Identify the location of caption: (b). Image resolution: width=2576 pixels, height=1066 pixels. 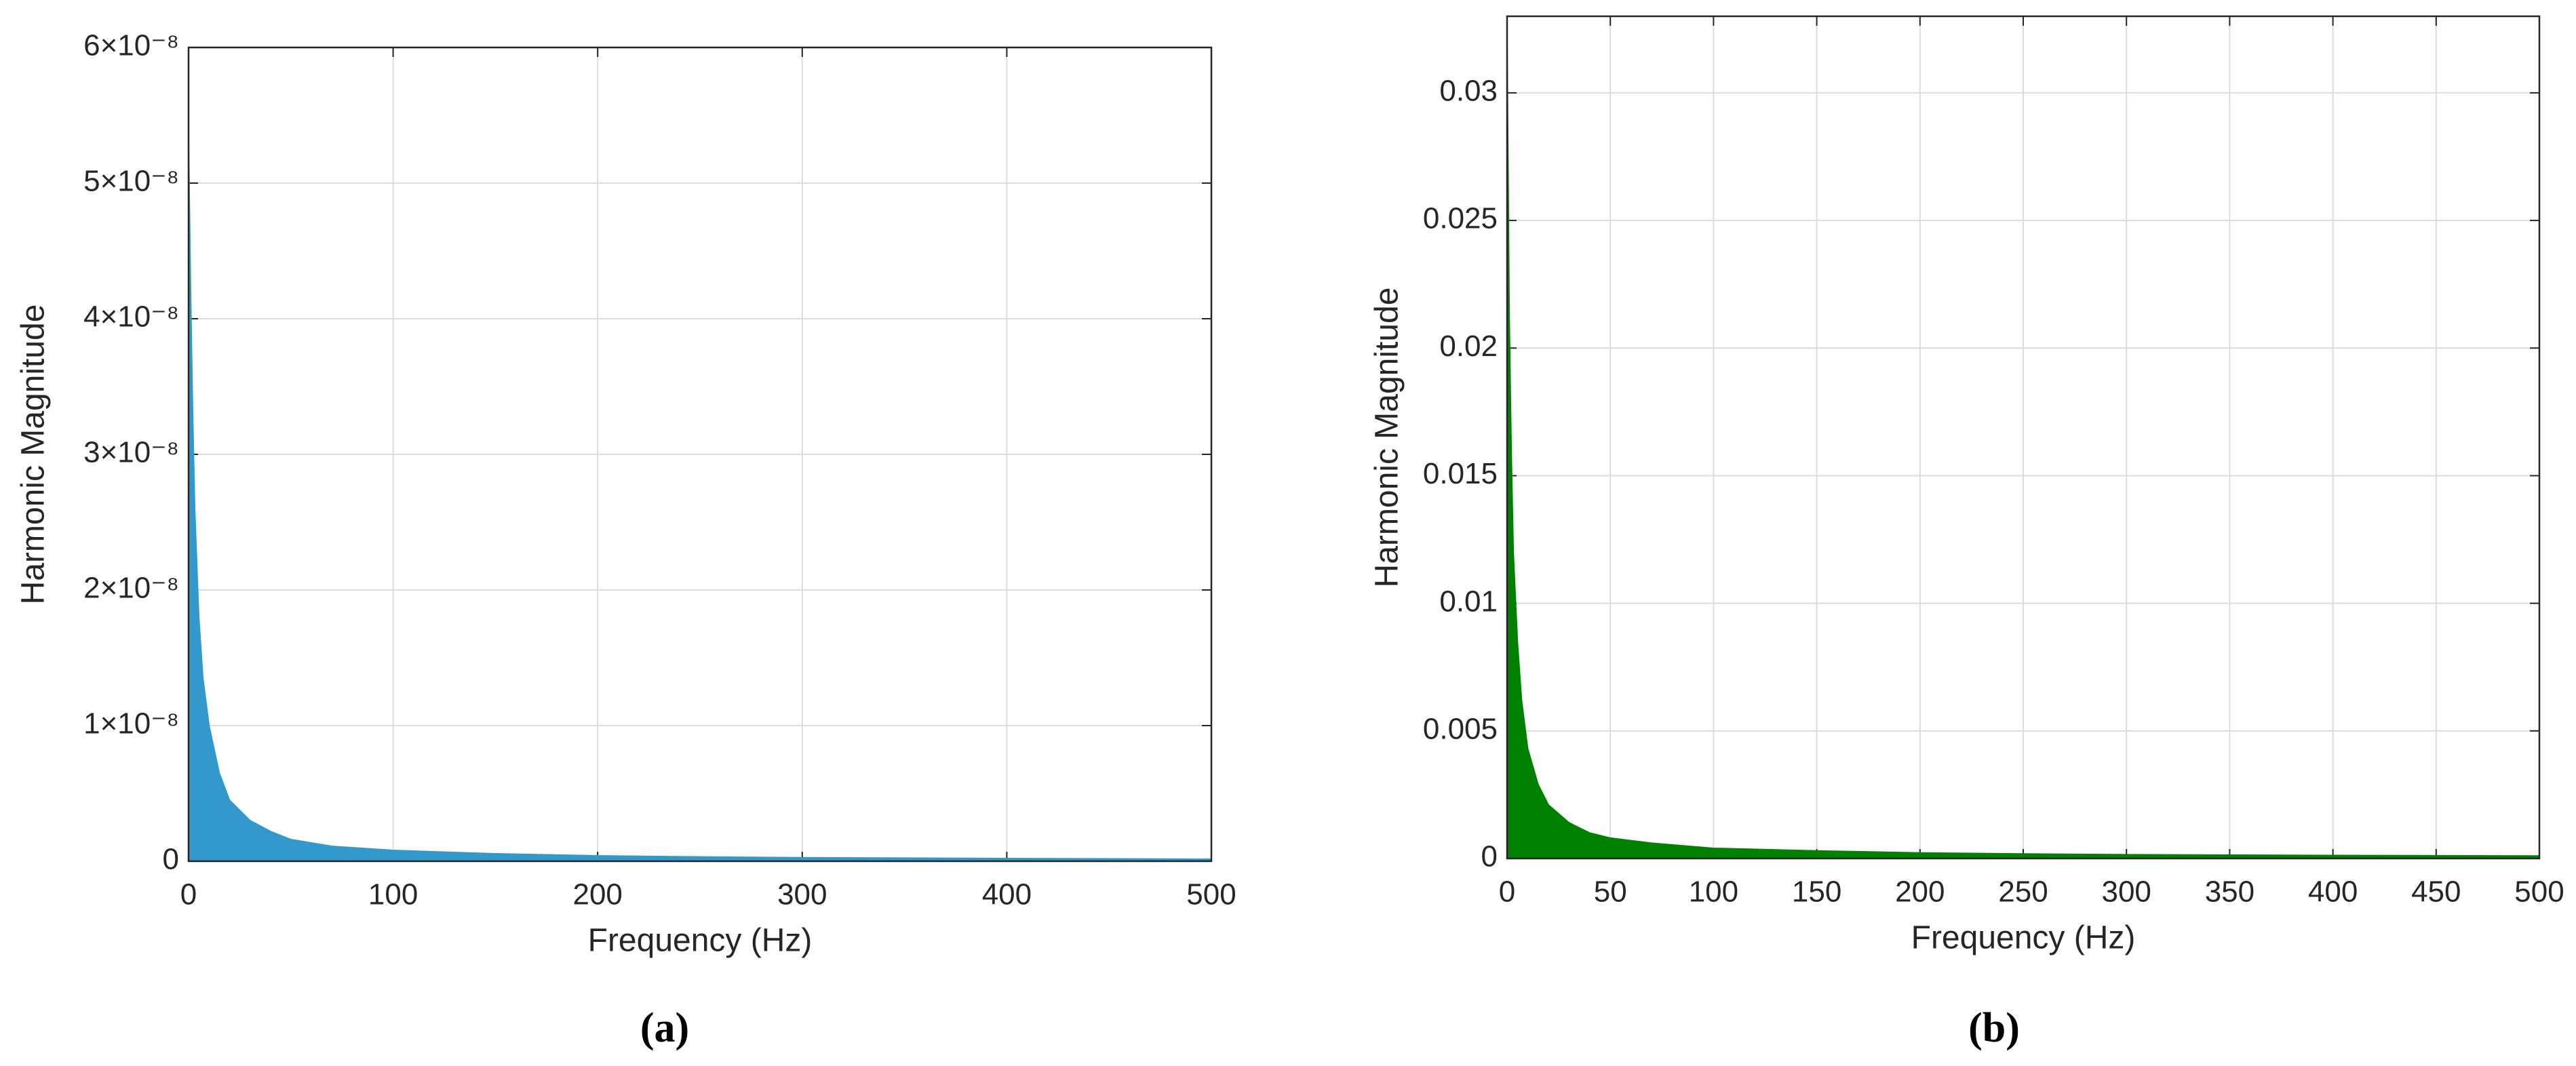
(1994, 1028).